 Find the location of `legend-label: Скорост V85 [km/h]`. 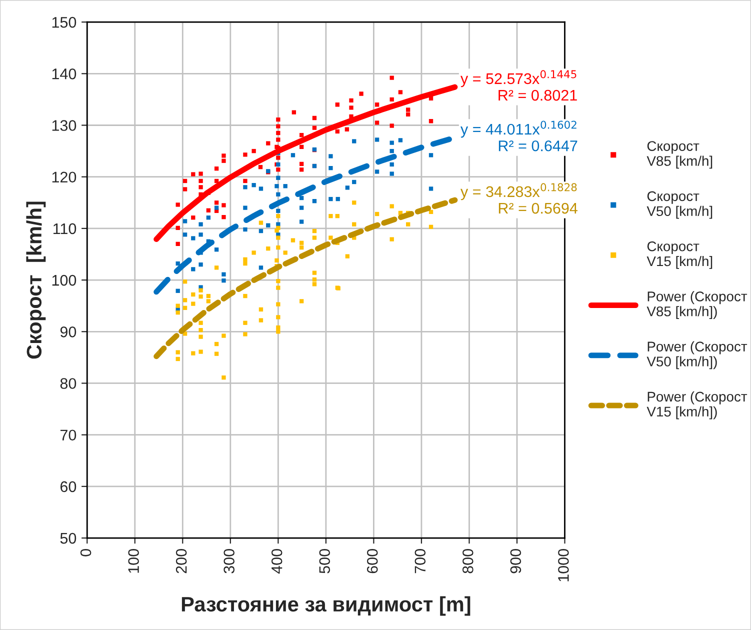

legend-label: Скорост V85 [km/h] is located at coordinates (679, 155).